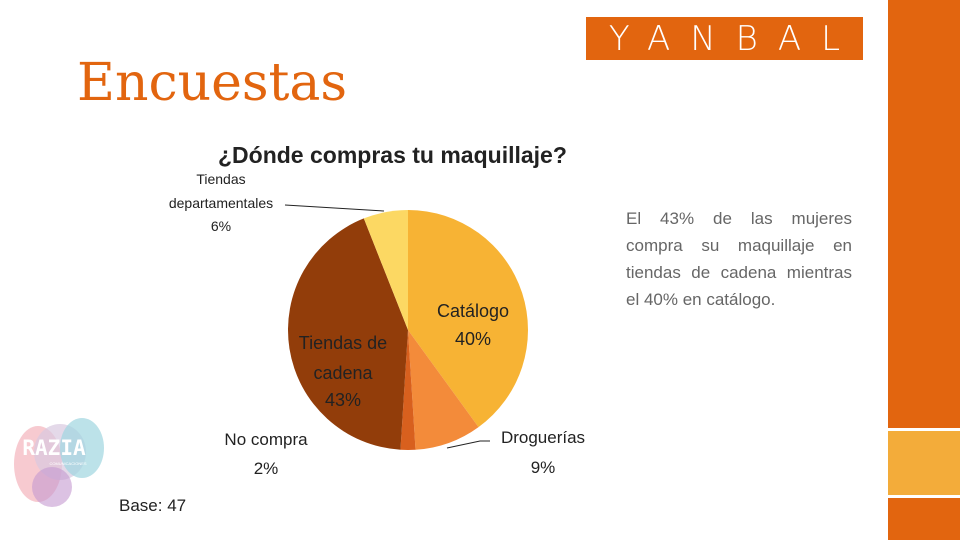  What do you see at coordinates (724, 38) in the screenshot?
I see `yanbal-logo: YANBAL` at bounding box center [724, 38].